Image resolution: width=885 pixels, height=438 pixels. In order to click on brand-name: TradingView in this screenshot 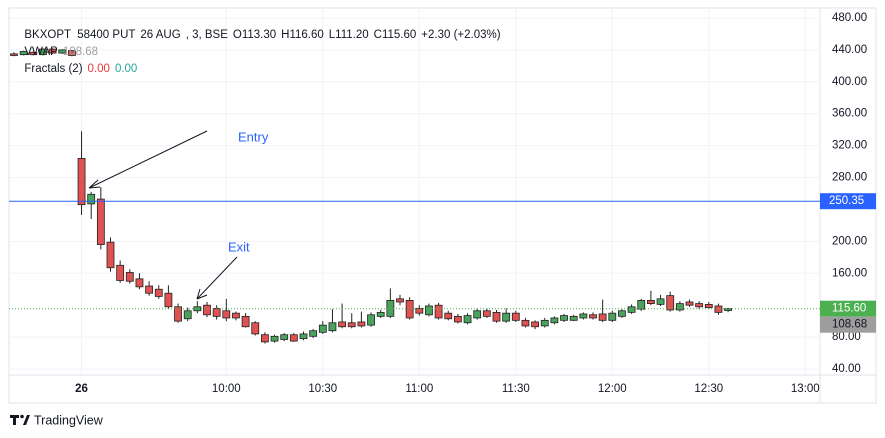, I will do `click(69, 420)`.